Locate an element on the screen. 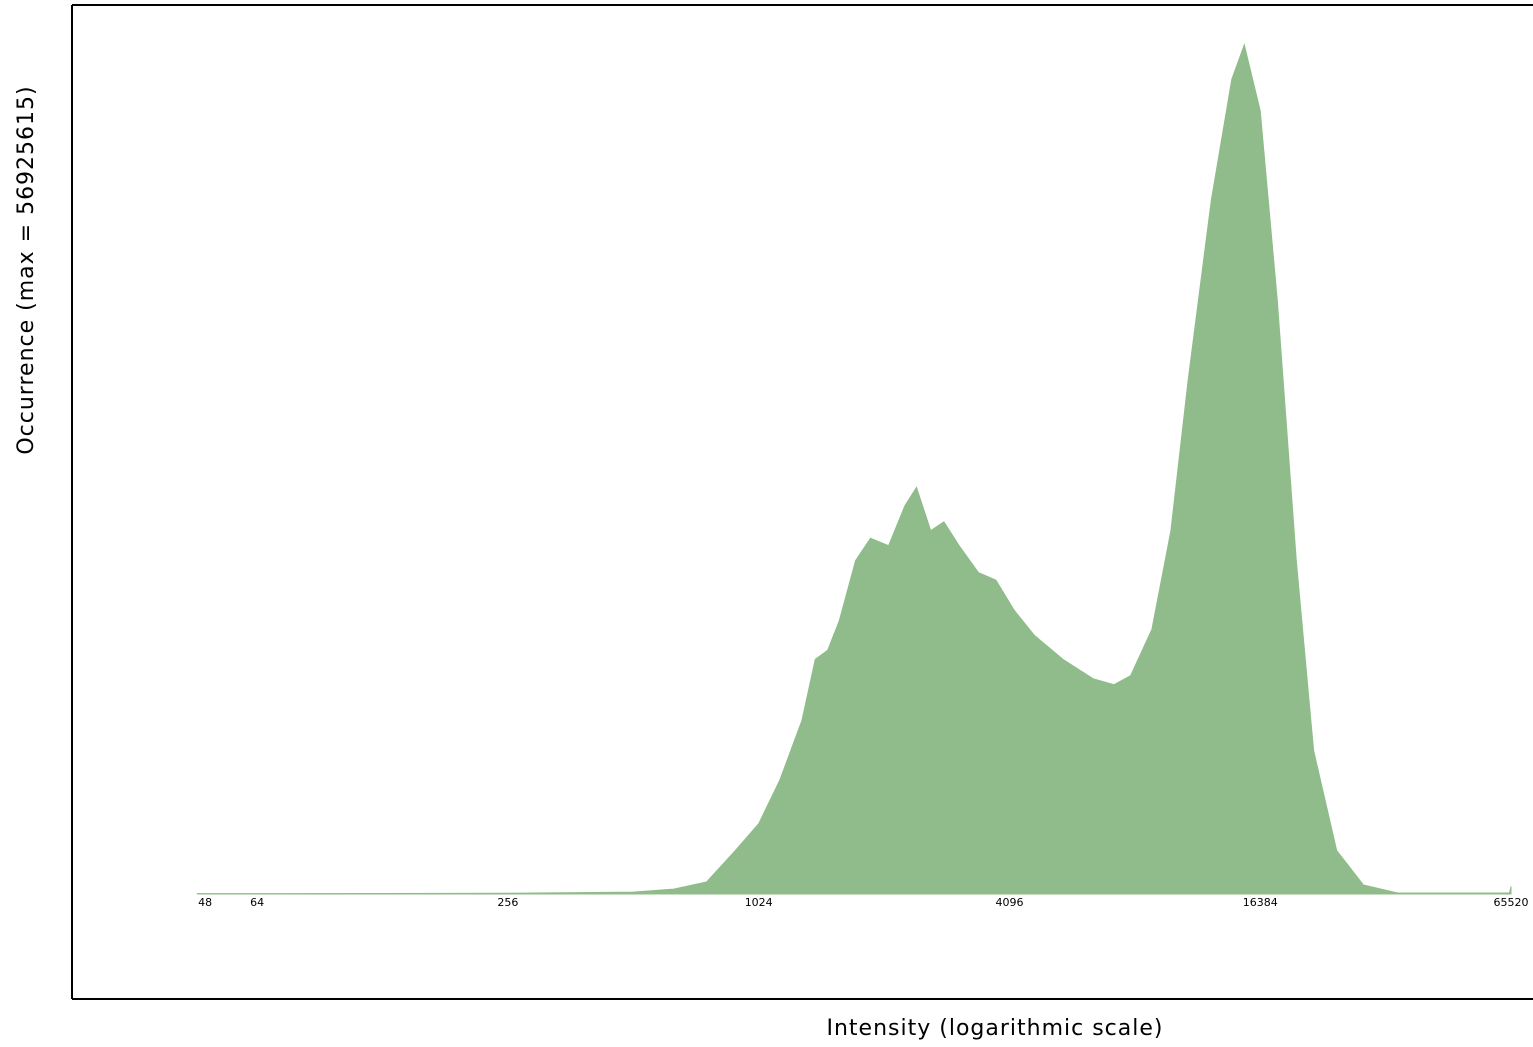 This screenshot has width=1533, height=1047. x-tick-label: 16384 is located at coordinates (1260, 902).